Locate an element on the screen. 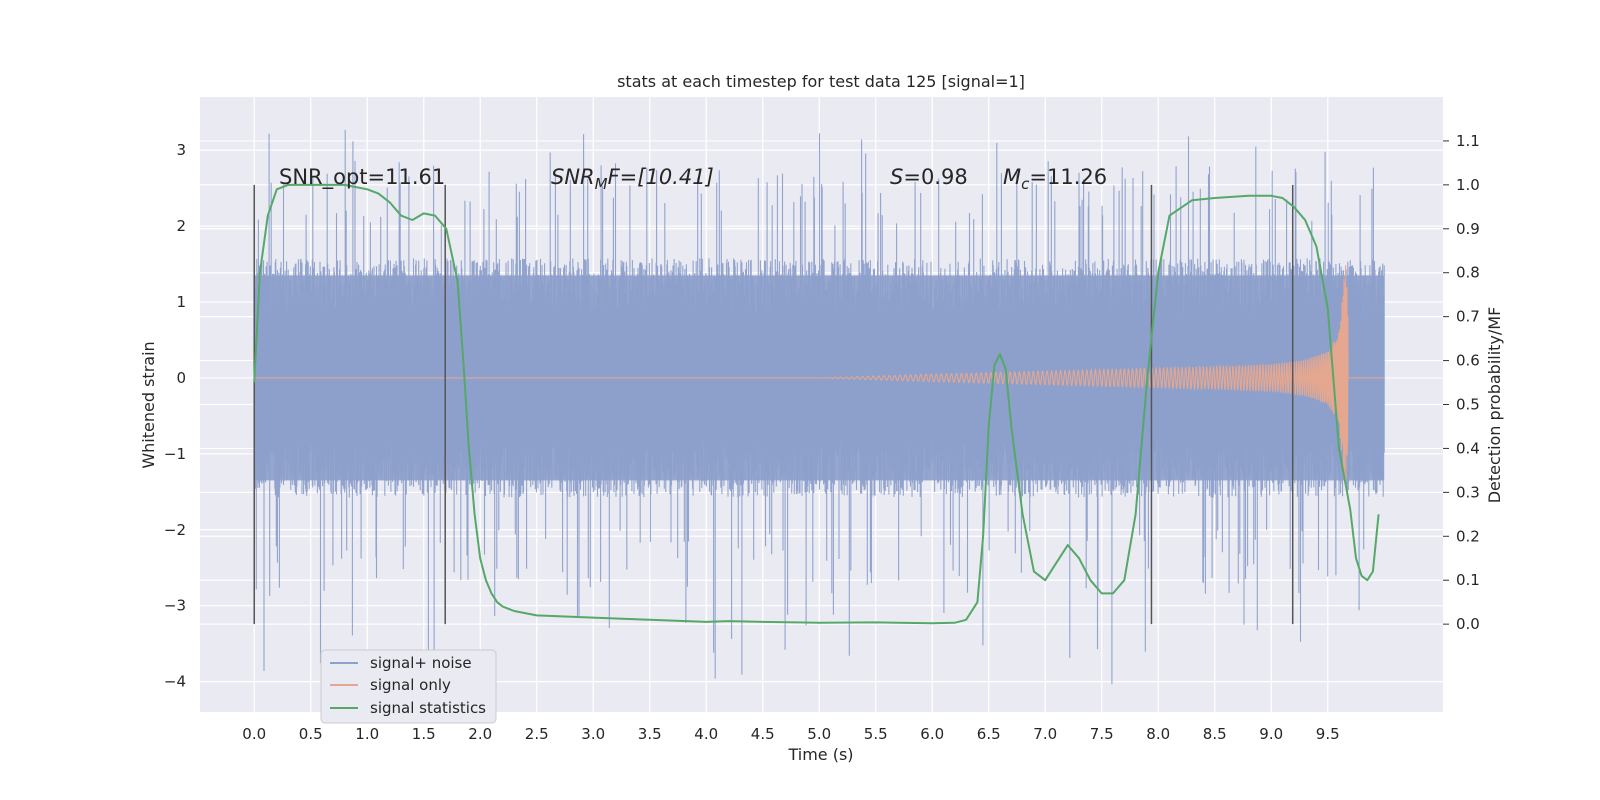 This screenshot has height=800, width=1600. annotation-mc-main: M is located at coordinates (1012, 177).